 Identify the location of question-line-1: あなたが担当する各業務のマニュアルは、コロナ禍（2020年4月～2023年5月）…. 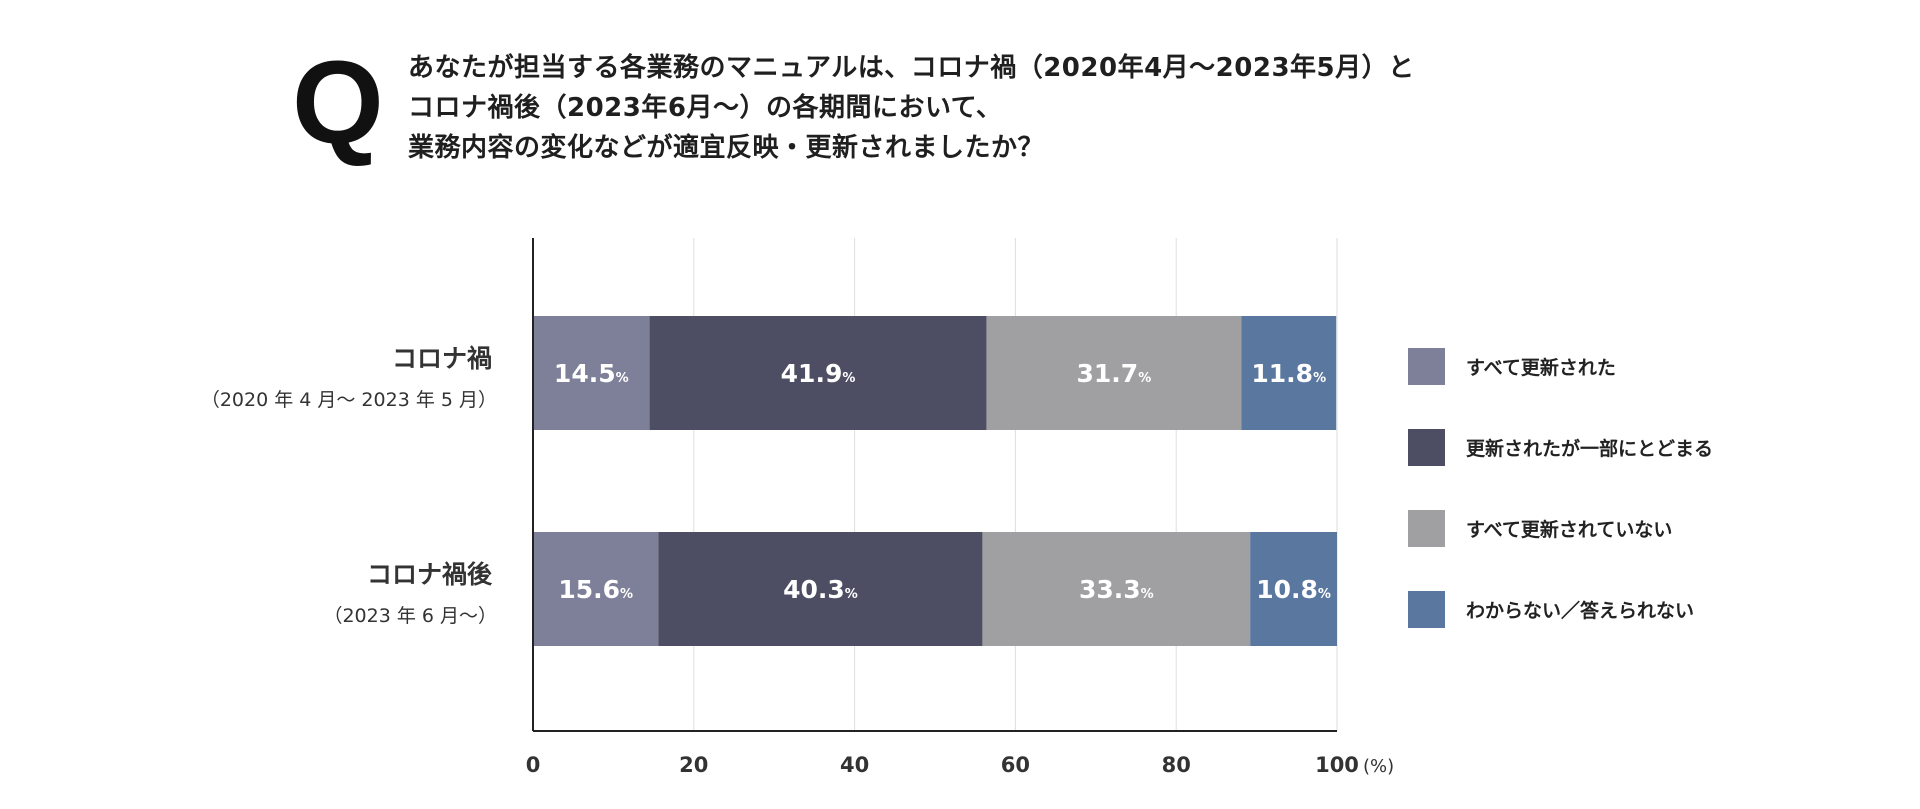
(911, 68).